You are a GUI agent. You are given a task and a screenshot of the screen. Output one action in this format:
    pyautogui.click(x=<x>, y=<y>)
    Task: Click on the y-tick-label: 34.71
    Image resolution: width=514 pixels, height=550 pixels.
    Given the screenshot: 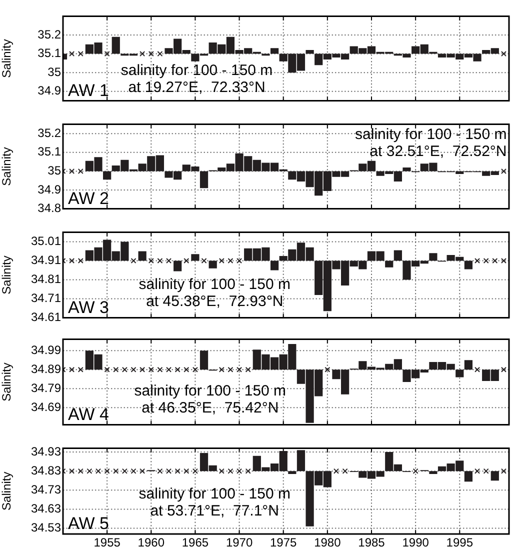 What is the action you would take?
    pyautogui.click(x=46, y=298)
    